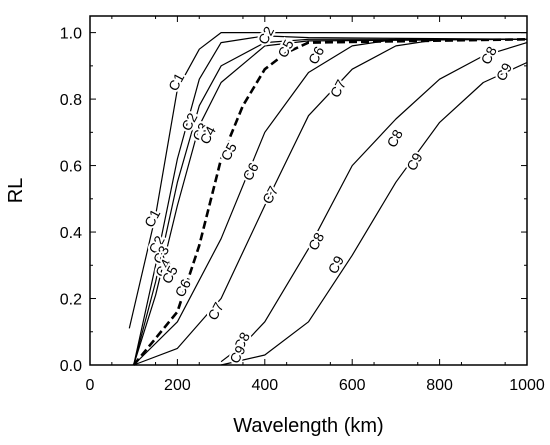 The height and width of the screenshot is (445, 550). I want to click on y-tick-label: 1.0, so click(71, 34).